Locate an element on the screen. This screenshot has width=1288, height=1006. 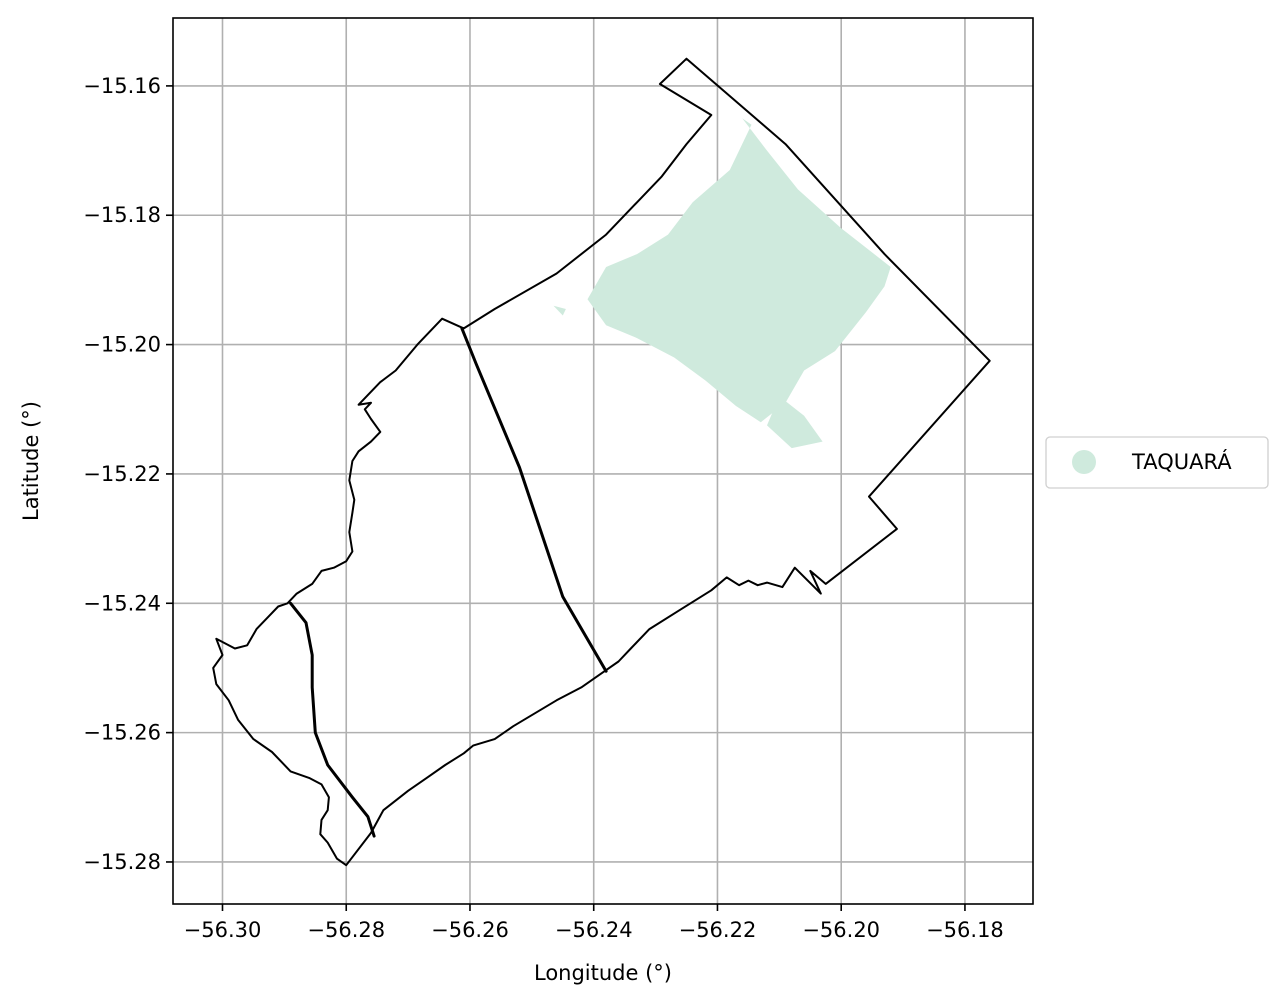
legend-label-taquara: TAQUARÁ is located at coordinates (1181, 461).